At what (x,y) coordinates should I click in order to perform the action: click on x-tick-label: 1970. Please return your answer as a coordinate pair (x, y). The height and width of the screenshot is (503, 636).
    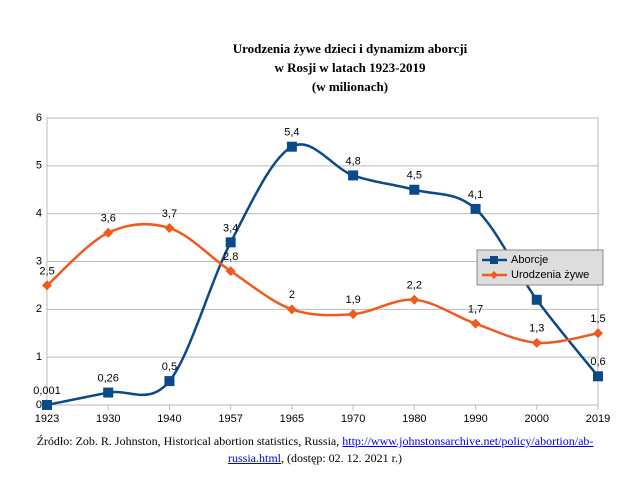
    Looking at the image, I should click on (353, 419).